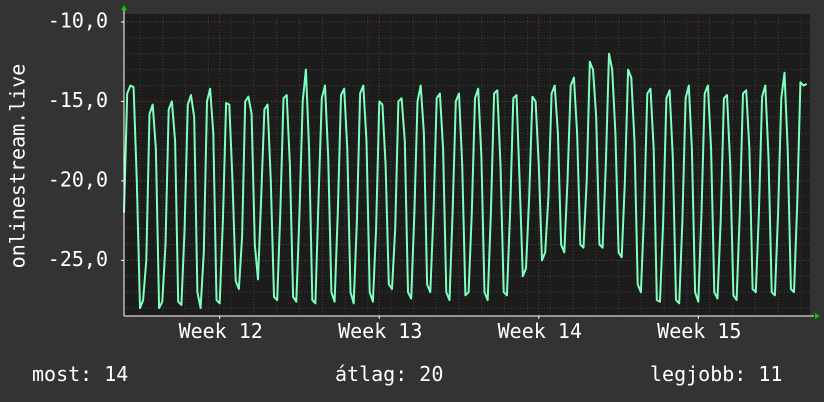 This screenshot has width=824, height=402. I want to click on y-axis-arrow, so click(124, 7).